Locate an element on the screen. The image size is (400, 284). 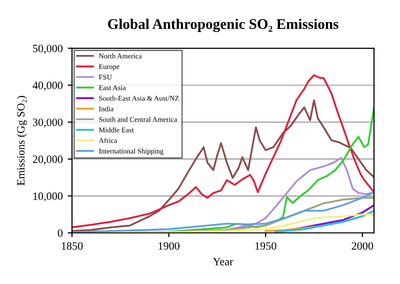
y-axis-title: Emissions (Gg SO₂) is located at coordinates (21, 141).